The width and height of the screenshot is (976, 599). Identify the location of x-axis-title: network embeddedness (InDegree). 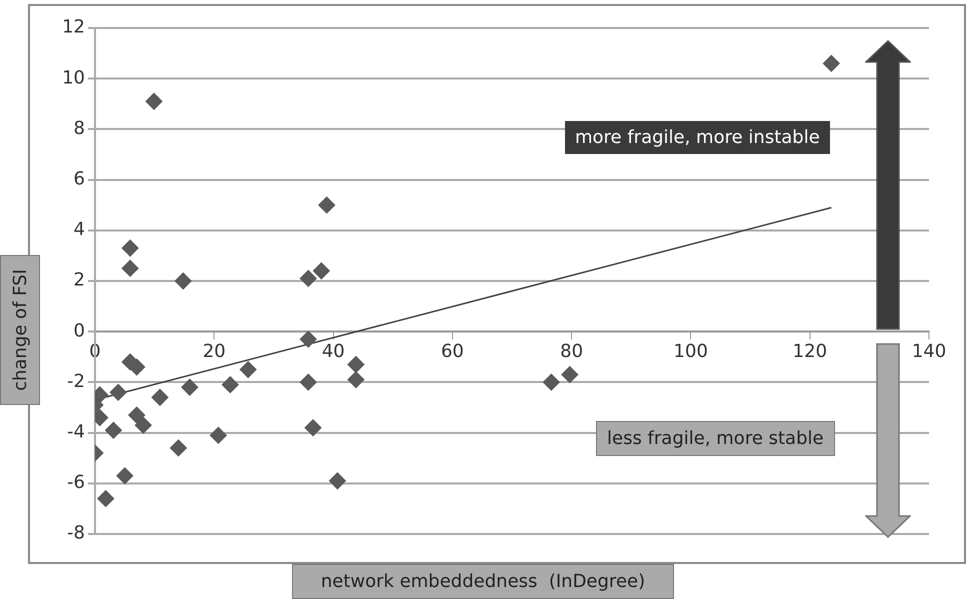
(483, 581).